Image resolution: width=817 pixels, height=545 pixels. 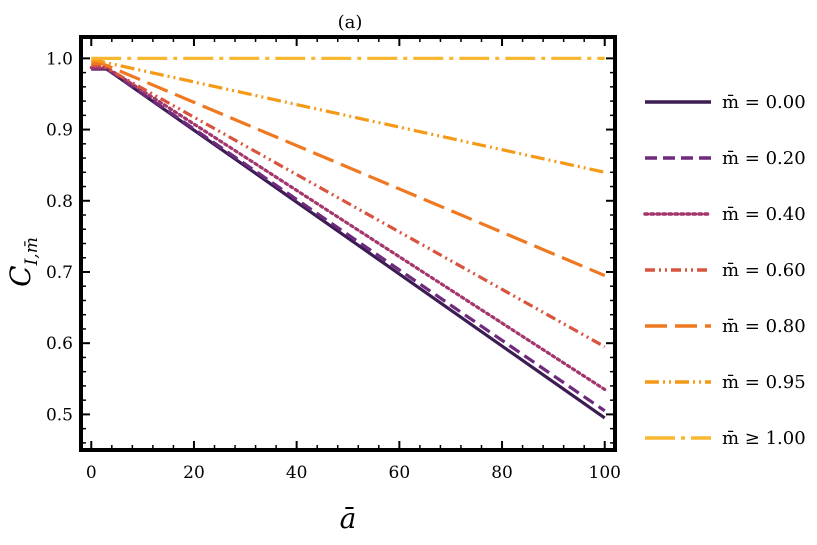 What do you see at coordinates (764, 270) in the screenshot?
I see `legend-label-3: m̄ = 0.60` at bounding box center [764, 270].